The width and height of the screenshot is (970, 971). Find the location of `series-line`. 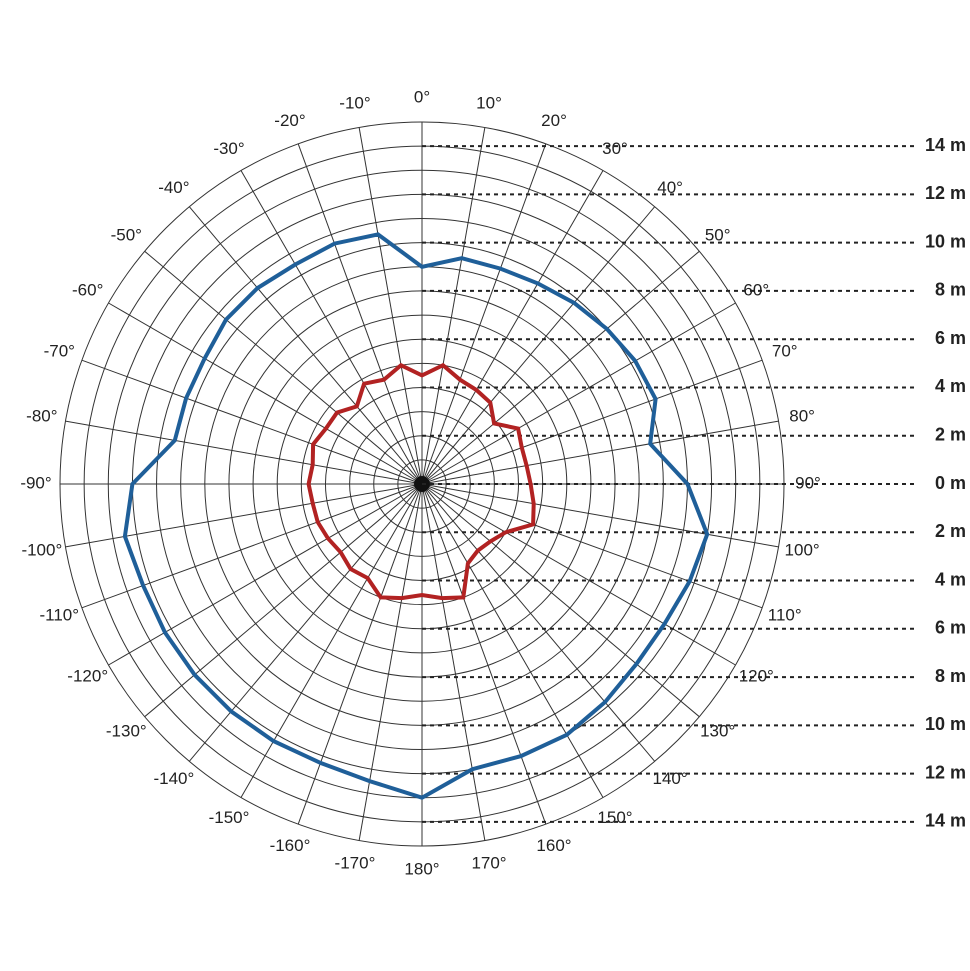

series-line is located at coordinates (421, 481).